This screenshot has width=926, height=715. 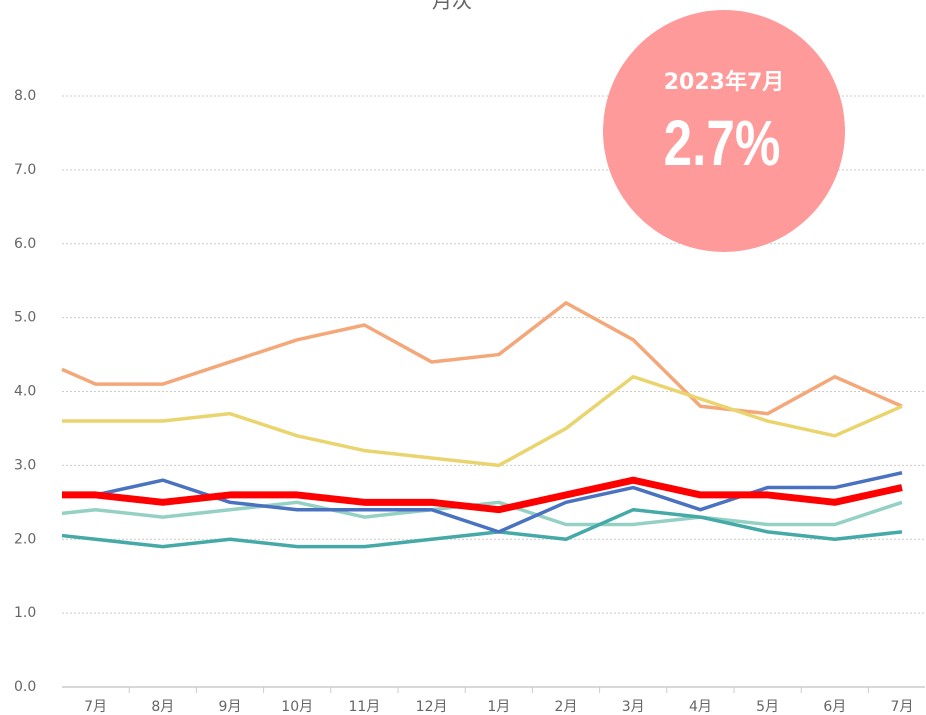 I want to click on x-tick-label: 6月, so click(x=834, y=707).